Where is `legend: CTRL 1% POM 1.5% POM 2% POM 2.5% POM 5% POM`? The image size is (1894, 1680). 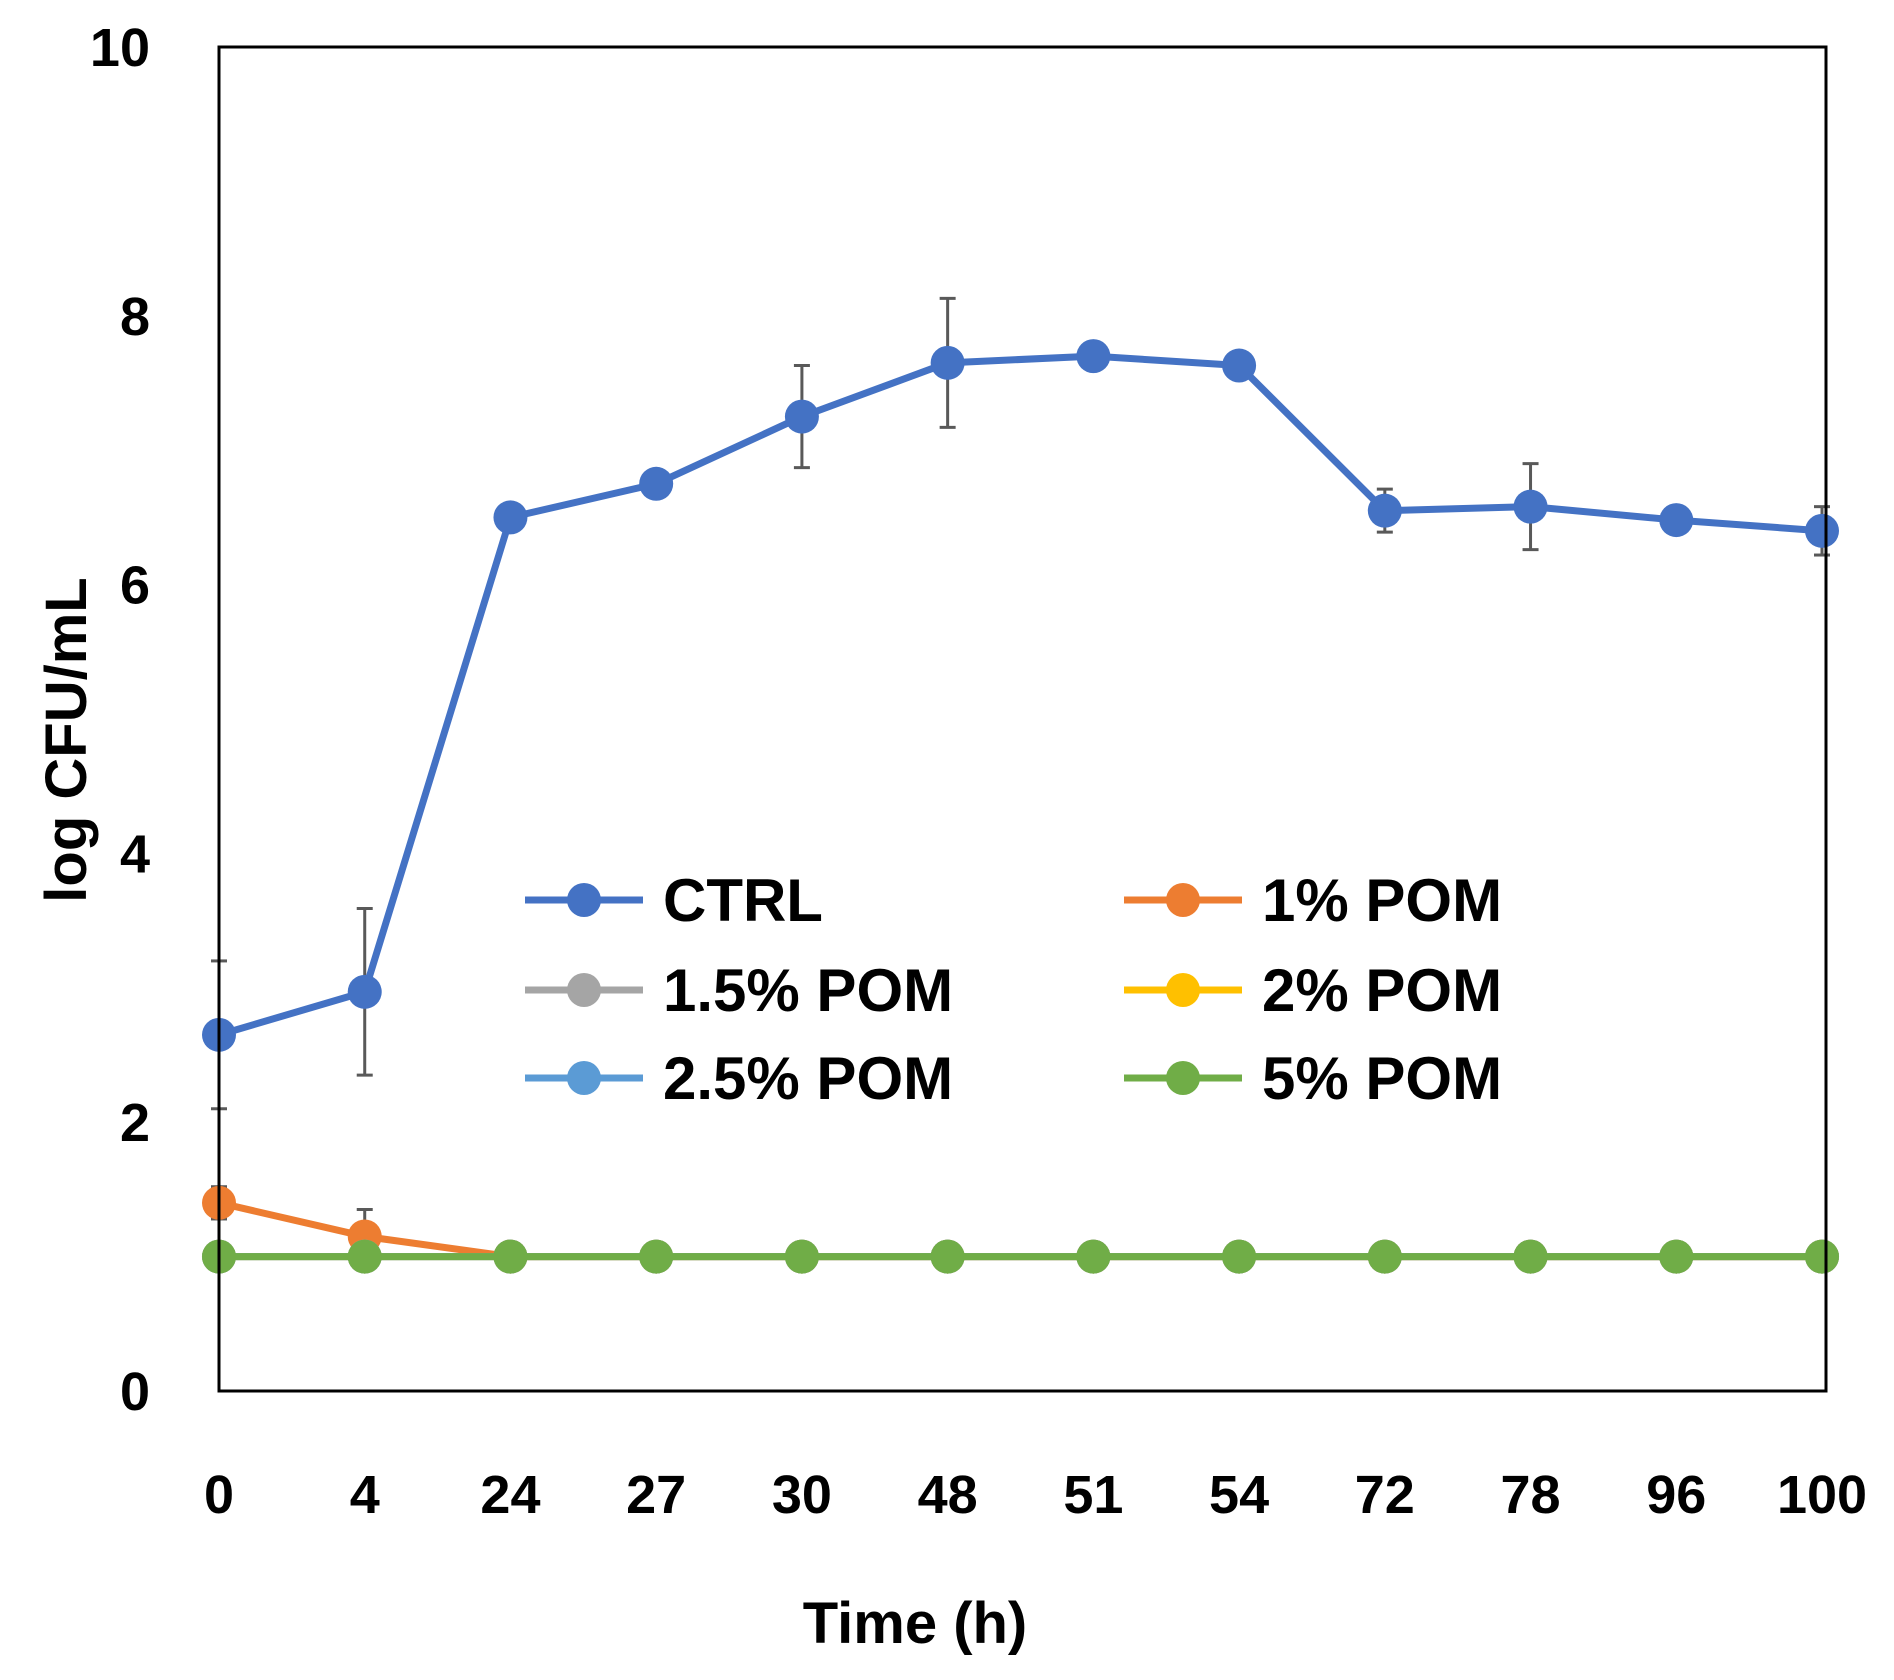
legend: CTRL 1% POM 1.5% POM 2% POM 2.5% POM 5% POM is located at coordinates (1013, 989).